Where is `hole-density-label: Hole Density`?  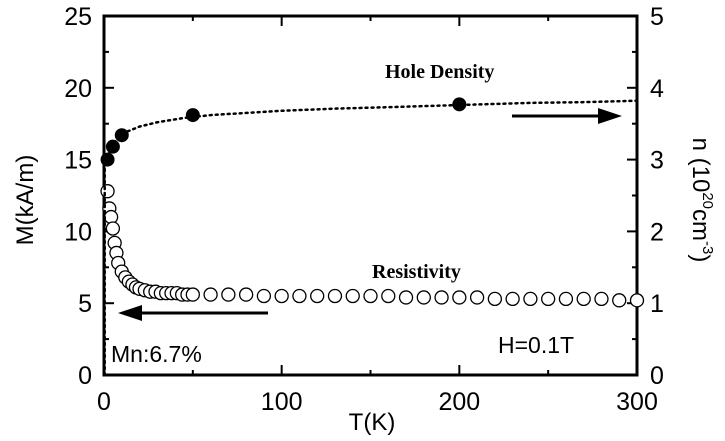 hole-density-label: Hole Density is located at coordinates (439, 72).